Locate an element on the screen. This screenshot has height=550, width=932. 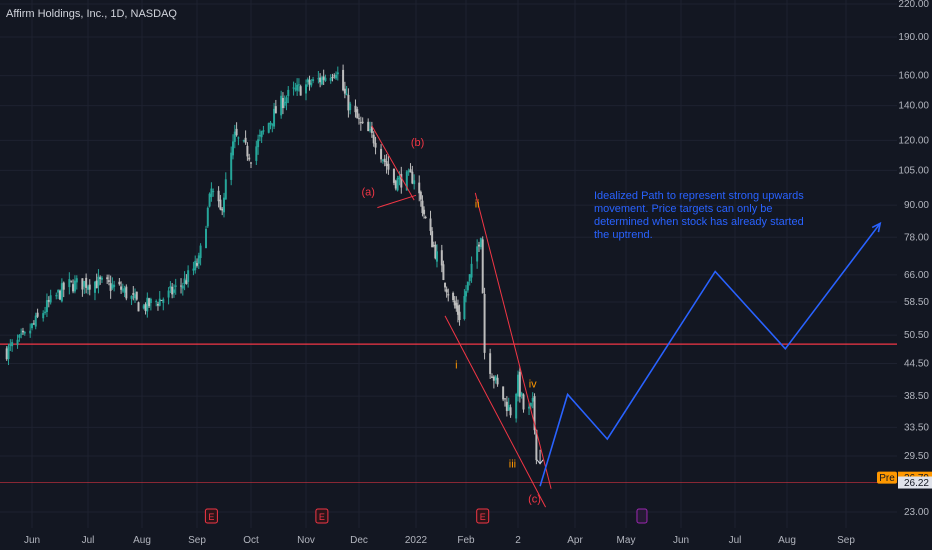
price-axis-label: 78.00 is located at coordinates (916, 237).